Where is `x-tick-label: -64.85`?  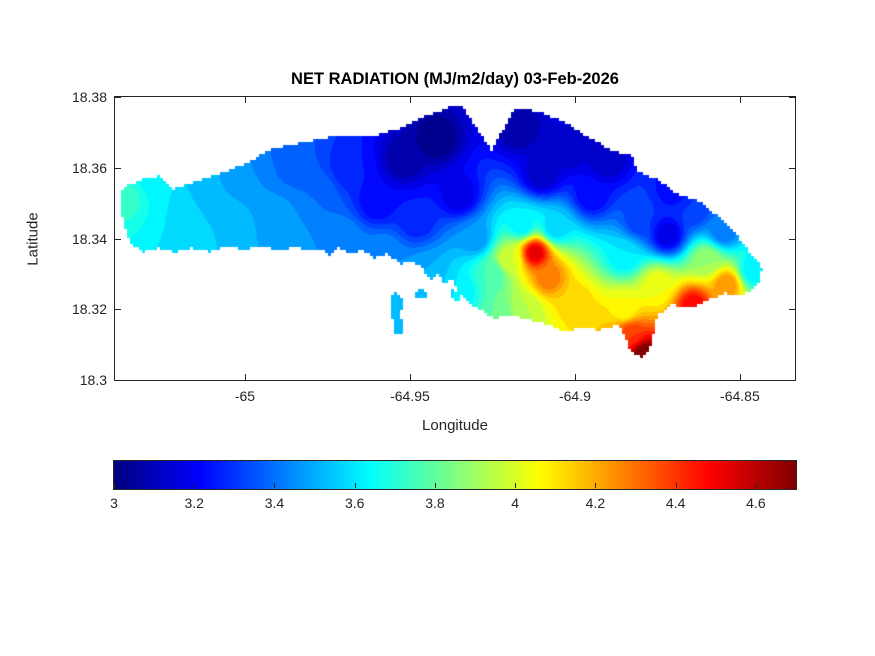
x-tick-label: -64.85 is located at coordinates (740, 396).